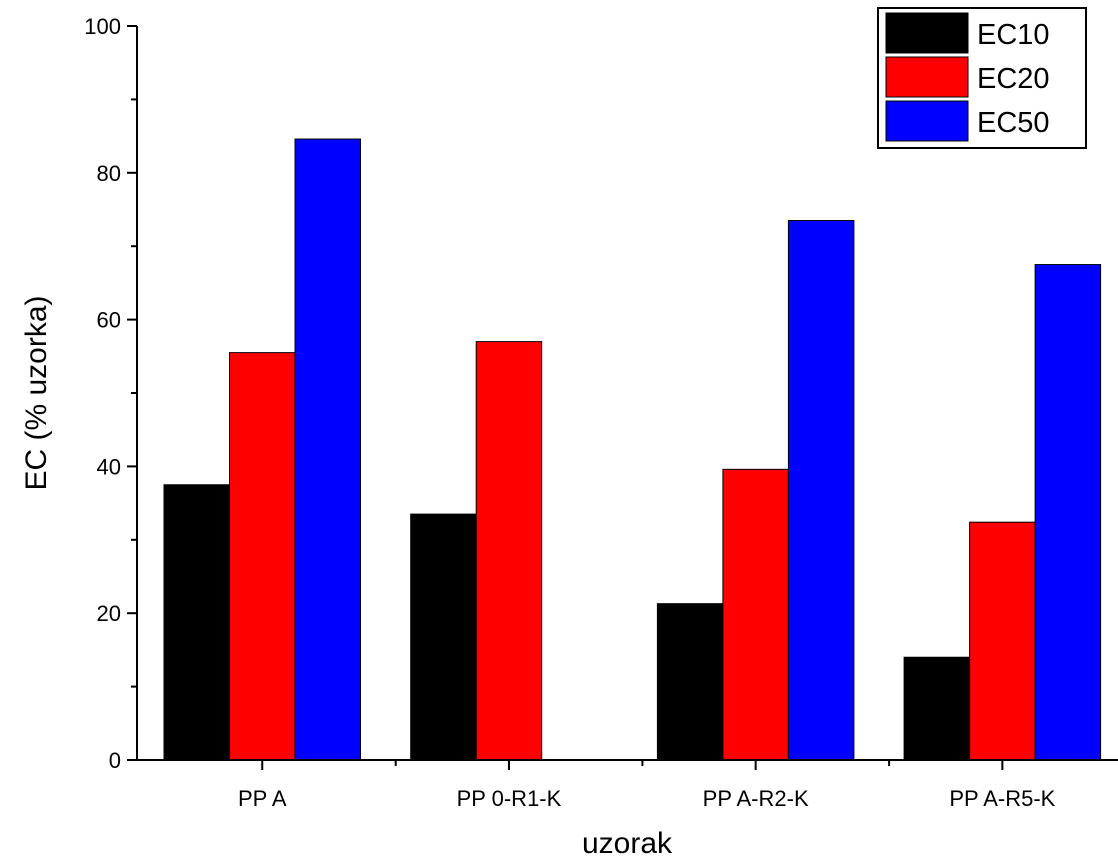 Image resolution: width=1118 pixels, height=865 pixels. I want to click on x-tick-label: PP 0-R1-K, so click(509, 798).